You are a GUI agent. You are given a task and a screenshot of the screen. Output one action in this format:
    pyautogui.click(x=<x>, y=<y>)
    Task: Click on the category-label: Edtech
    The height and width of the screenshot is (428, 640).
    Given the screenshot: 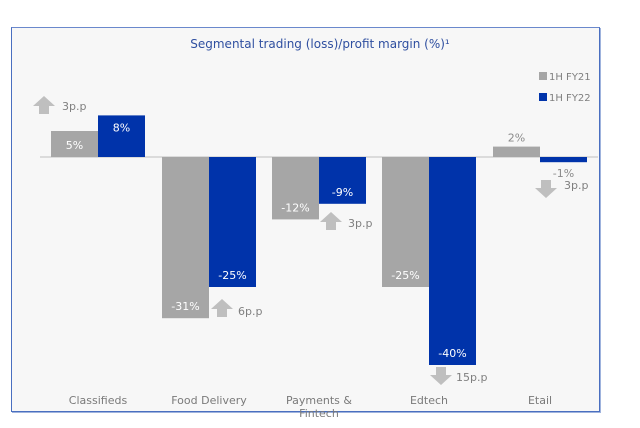 What is the action you would take?
    pyautogui.click(x=429, y=400)
    